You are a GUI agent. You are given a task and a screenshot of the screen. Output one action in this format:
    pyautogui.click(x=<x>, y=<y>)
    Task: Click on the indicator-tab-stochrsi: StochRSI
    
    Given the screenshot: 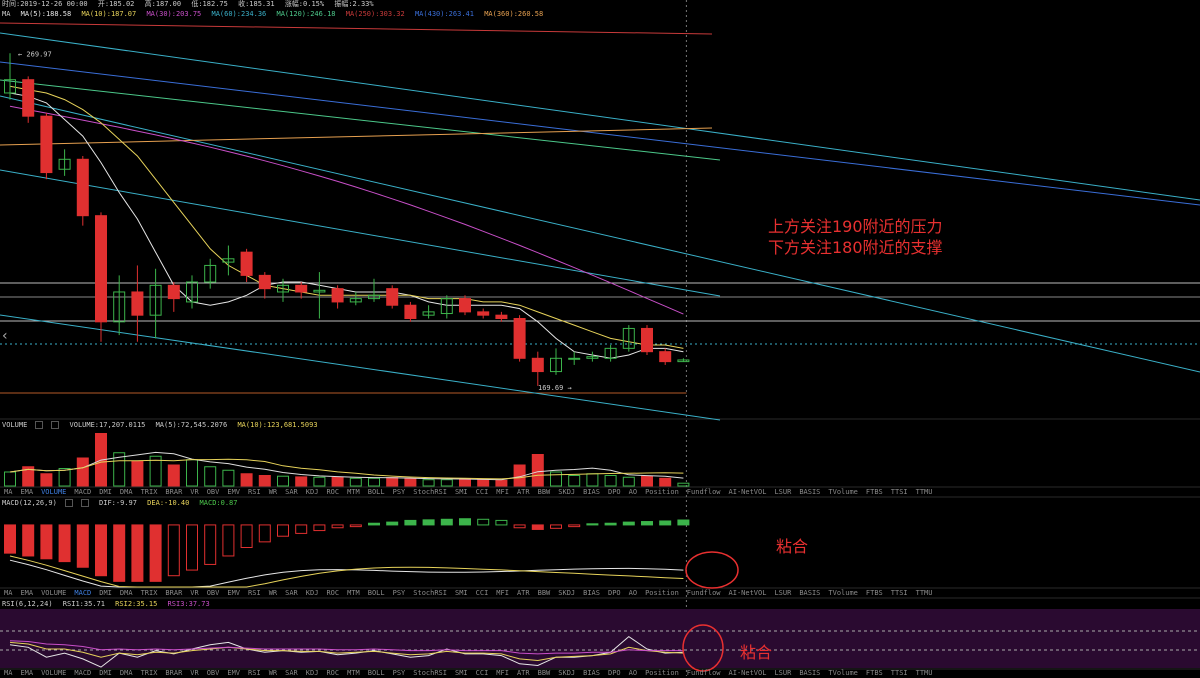 What is the action you would take?
    pyautogui.click(x=430, y=673)
    